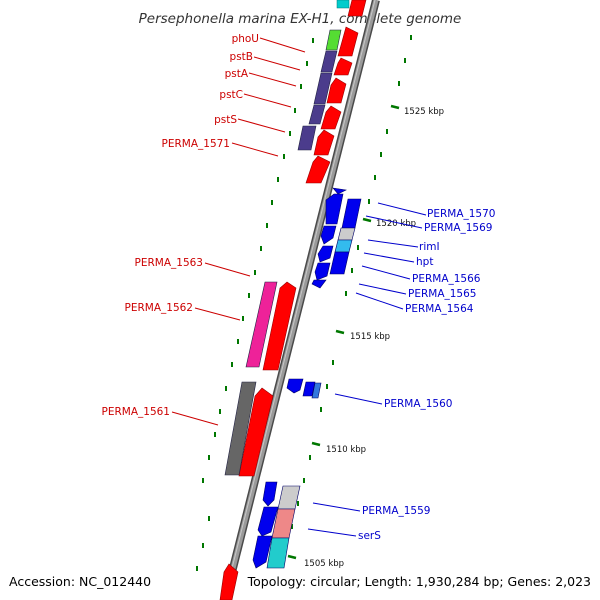 Image resolution: width=600 pixels, height=600 pixels. Describe the element at coordinates (231, 95) in the screenshot. I see `gene-label-pstc: pstC` at that location.